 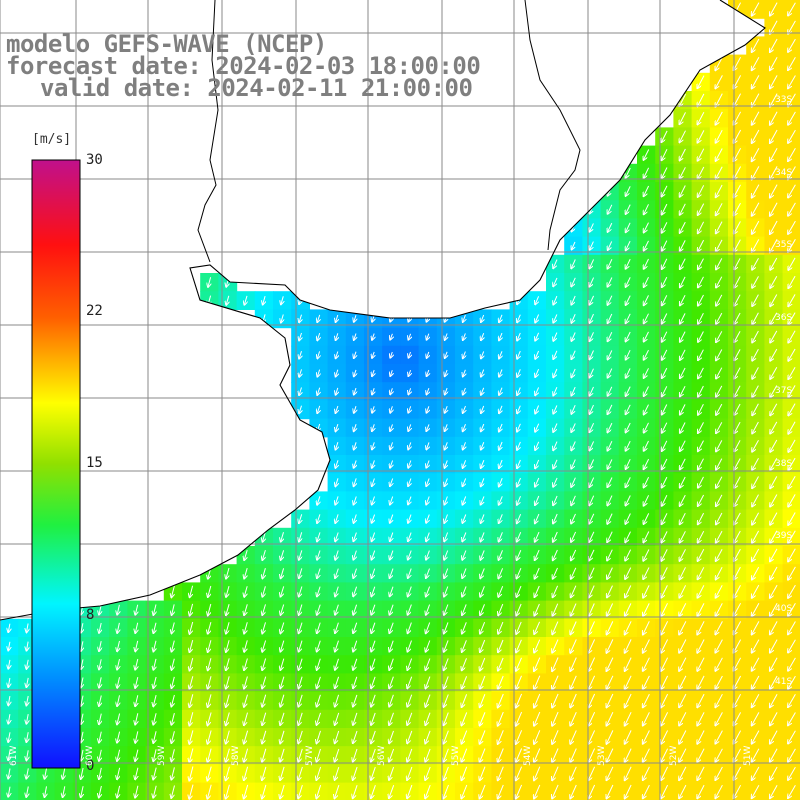 What do you see at coordinates (94, 463) in the screenshot?
I see `colorbar-tick-15: 15` at bounding box center [94, 463].